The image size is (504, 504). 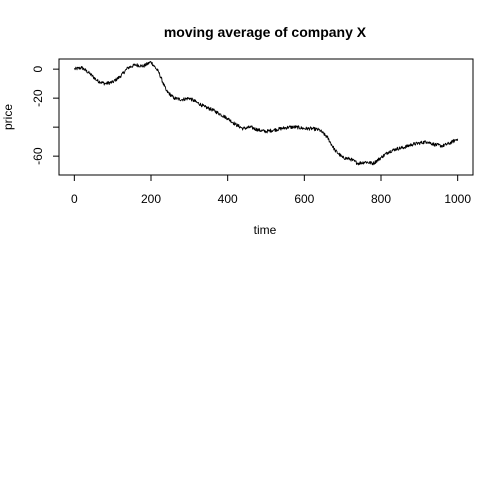 What do you see at coordinates (304, 199) in the screenshot?
I see `x-tick-label: 600` at bounding box center [304, 199].